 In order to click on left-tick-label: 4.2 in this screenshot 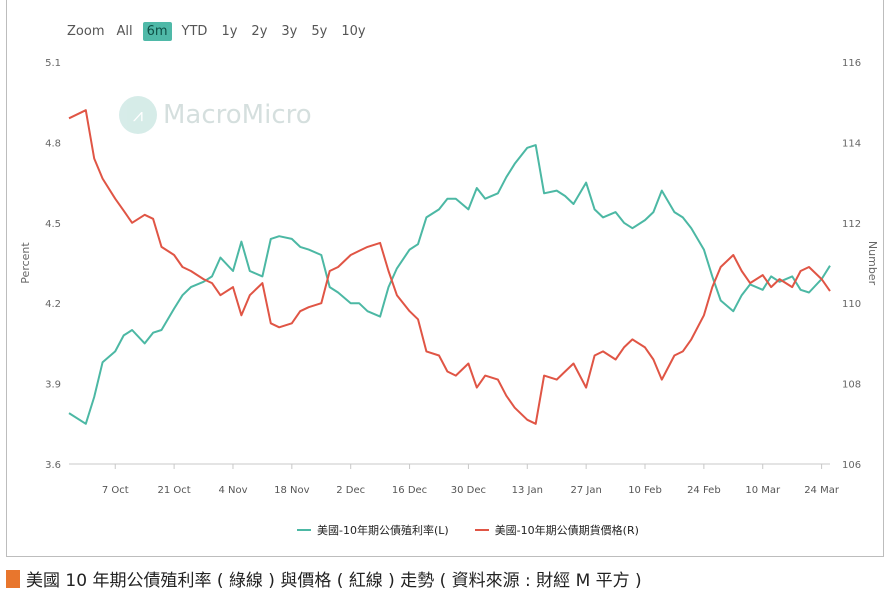, I will do `click(53, 304)`.